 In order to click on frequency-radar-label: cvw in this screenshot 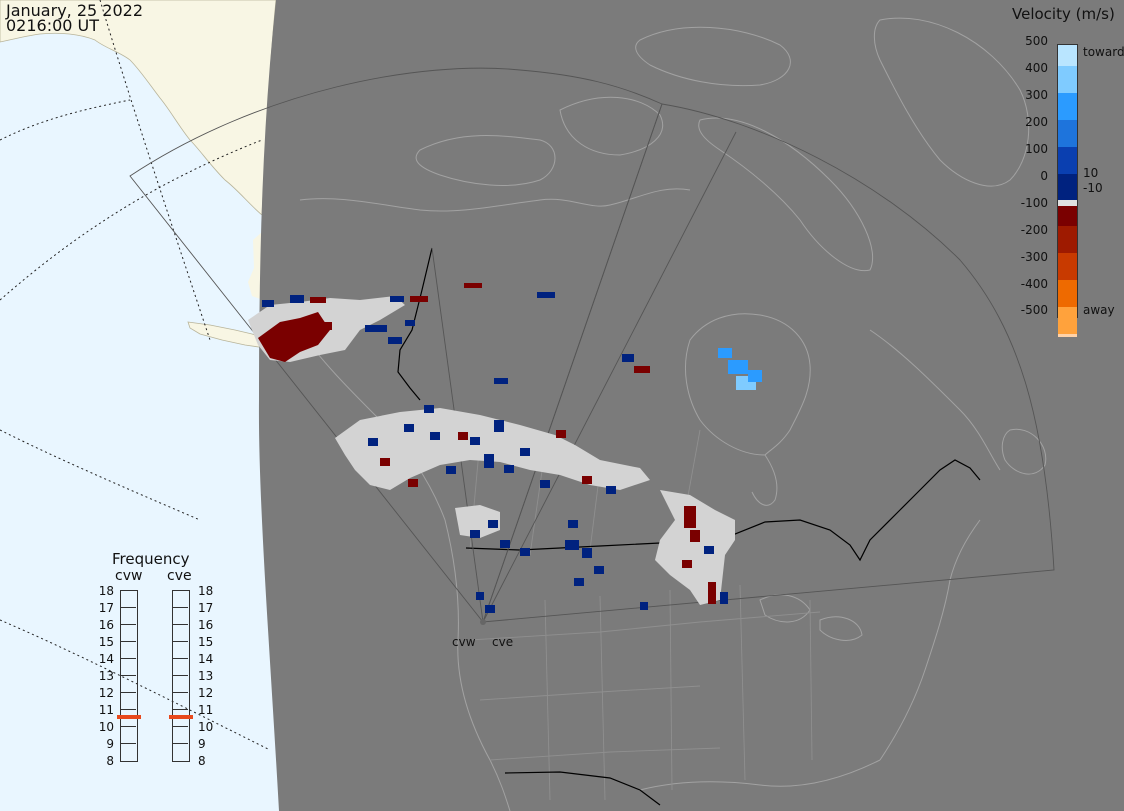, I will do `click(129, 576)`.